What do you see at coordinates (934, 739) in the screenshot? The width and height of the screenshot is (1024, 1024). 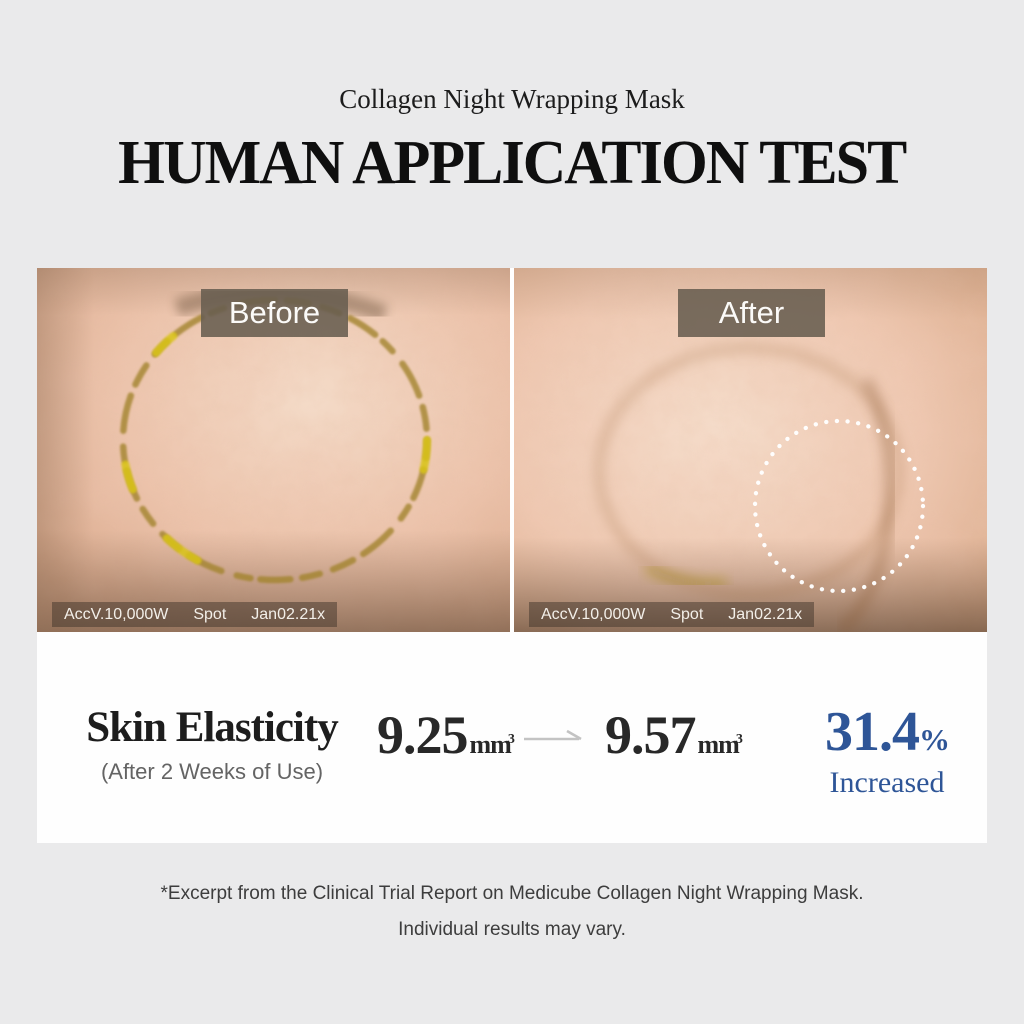 I see `percent-sign: %` at bounding box center [934, 739].